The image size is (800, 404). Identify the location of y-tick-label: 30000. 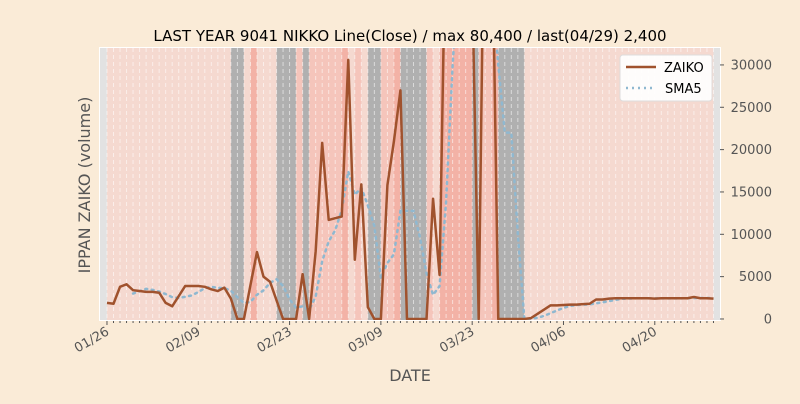
(751, 65).